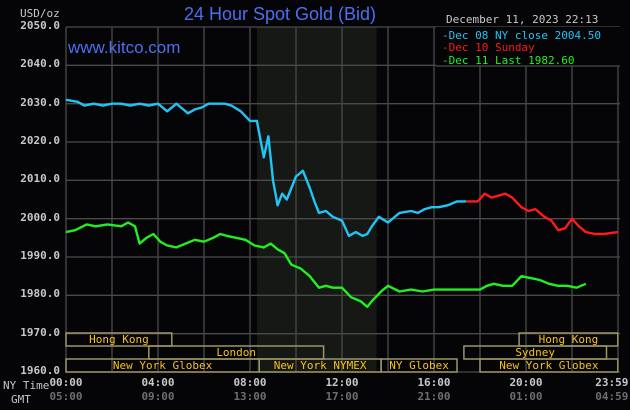 The width and height of the screenshot is (630, 410). I want to click on y-tick-label: 1970.0, so click(40, 332).